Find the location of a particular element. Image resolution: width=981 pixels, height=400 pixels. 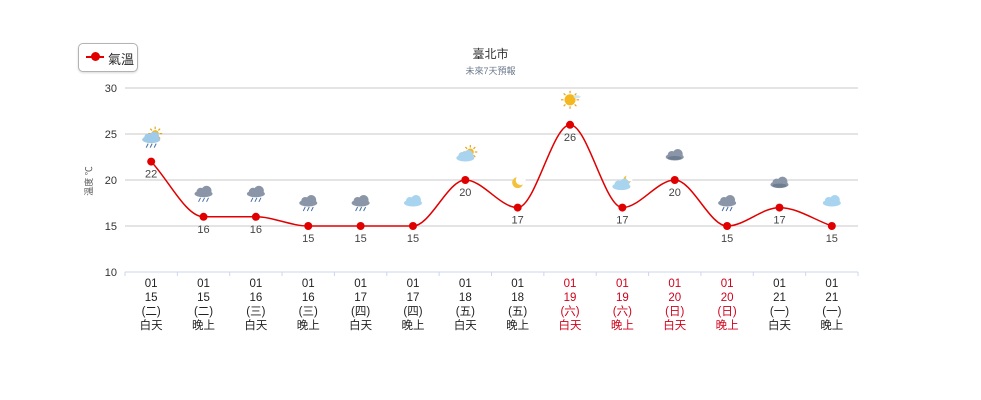

legend-marker-icon is located at coordinates (95, 56).